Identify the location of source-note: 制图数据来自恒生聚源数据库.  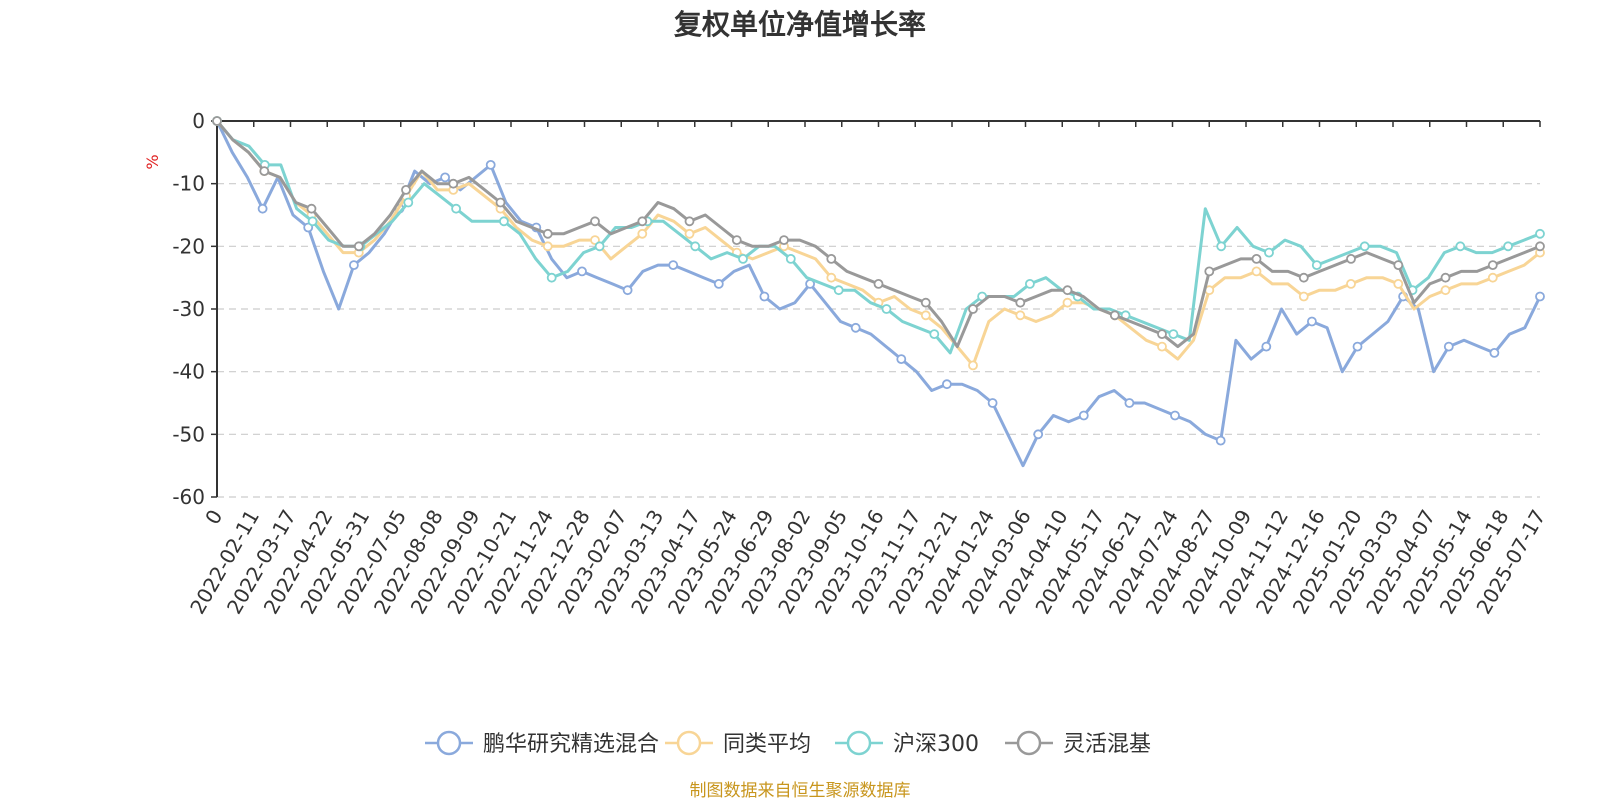
(800, 790).